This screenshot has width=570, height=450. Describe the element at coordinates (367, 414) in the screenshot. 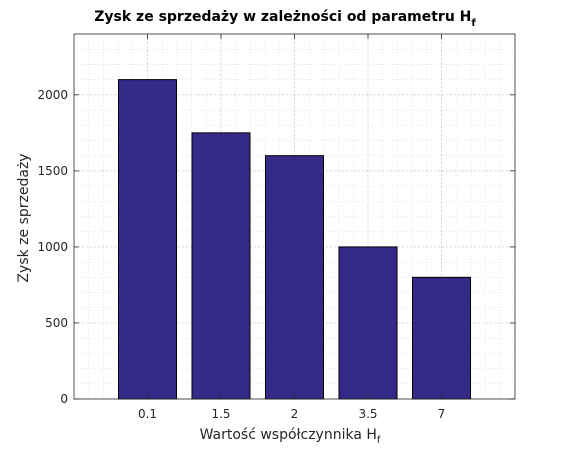

I see `x-tick-label: 3.5` at that location.